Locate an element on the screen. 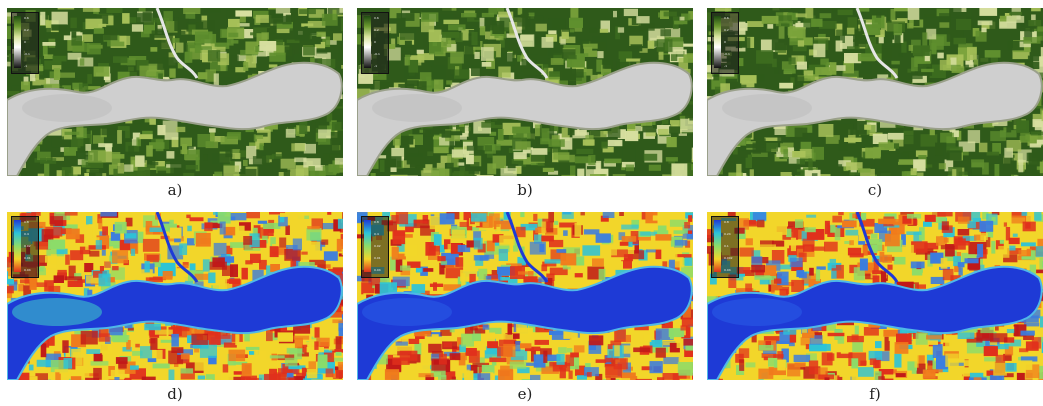 The height and width of the screenshot is (406, 1043). colorbar-tick-label: 0.24 is located at coordinates (727, 234).